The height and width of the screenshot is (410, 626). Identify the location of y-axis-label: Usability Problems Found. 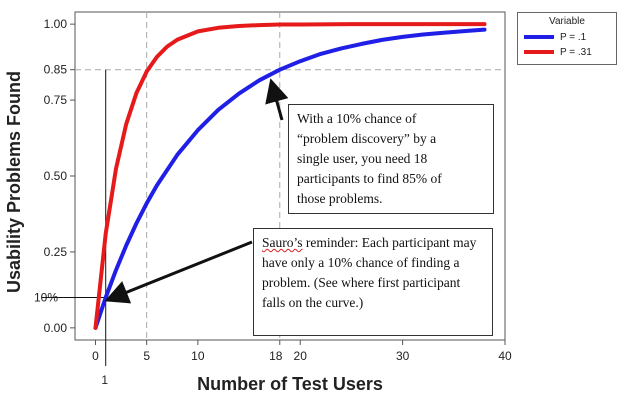
(14, 182).